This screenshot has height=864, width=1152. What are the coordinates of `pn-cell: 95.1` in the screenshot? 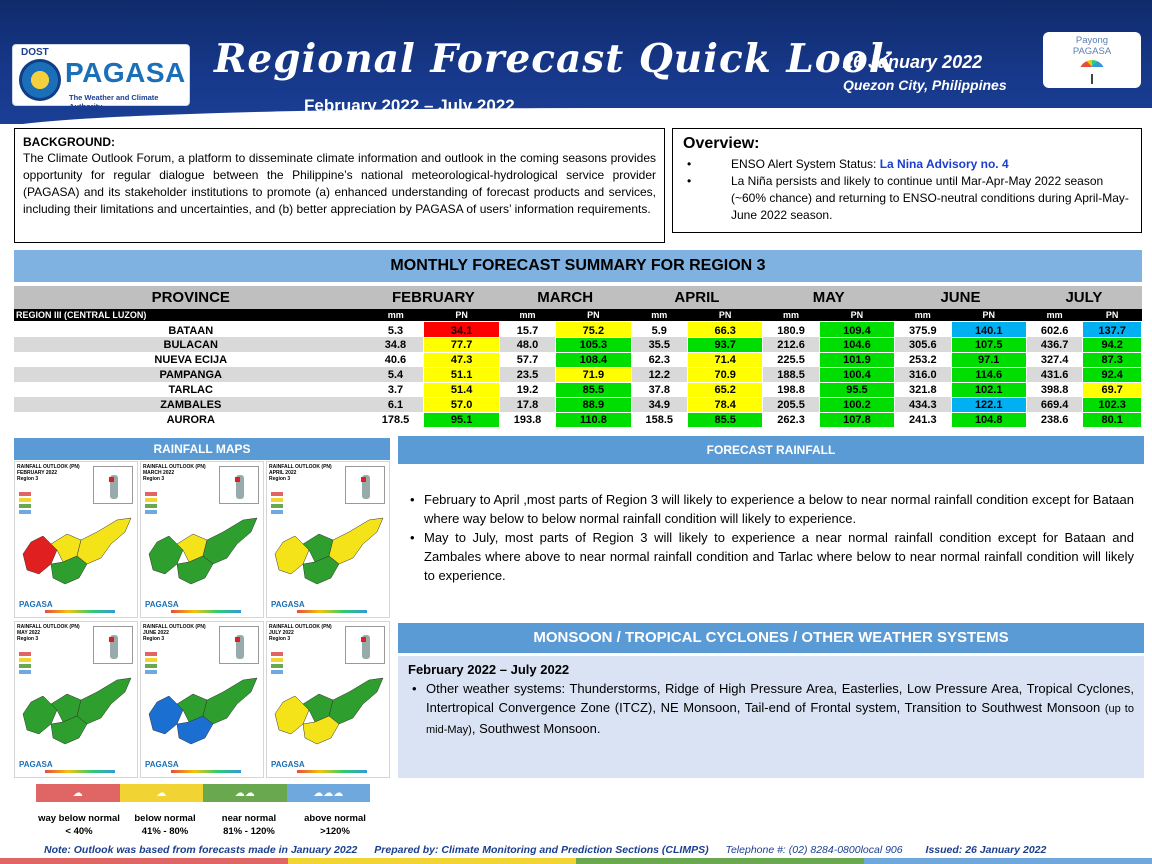 It's located at (461, 419).